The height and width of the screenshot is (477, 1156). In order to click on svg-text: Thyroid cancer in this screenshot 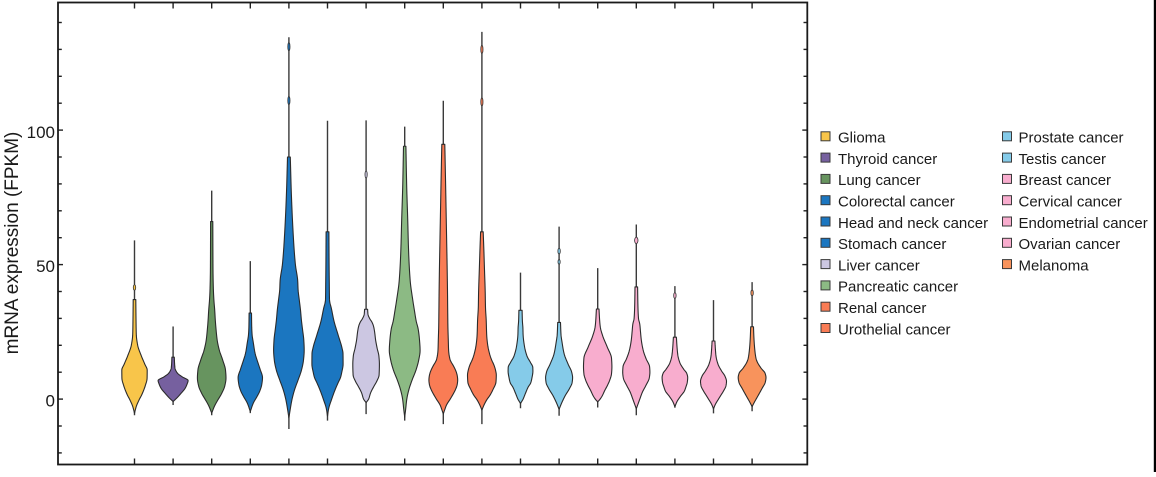, I will do `click(887, 159)`.